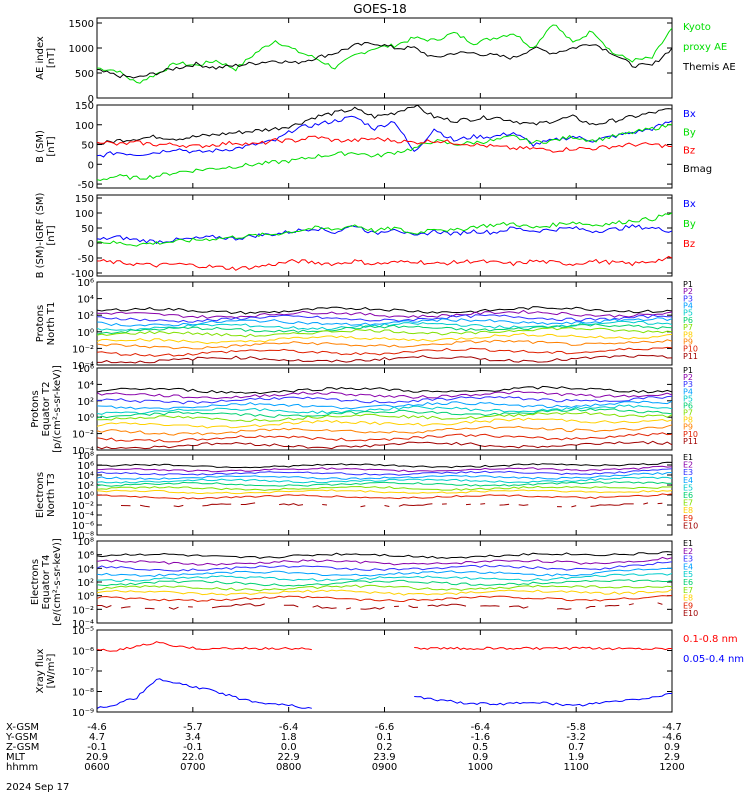  Describe the element at coordinates (86, 185) in the screenshot. I see `y-tick-label: -50` at that location.